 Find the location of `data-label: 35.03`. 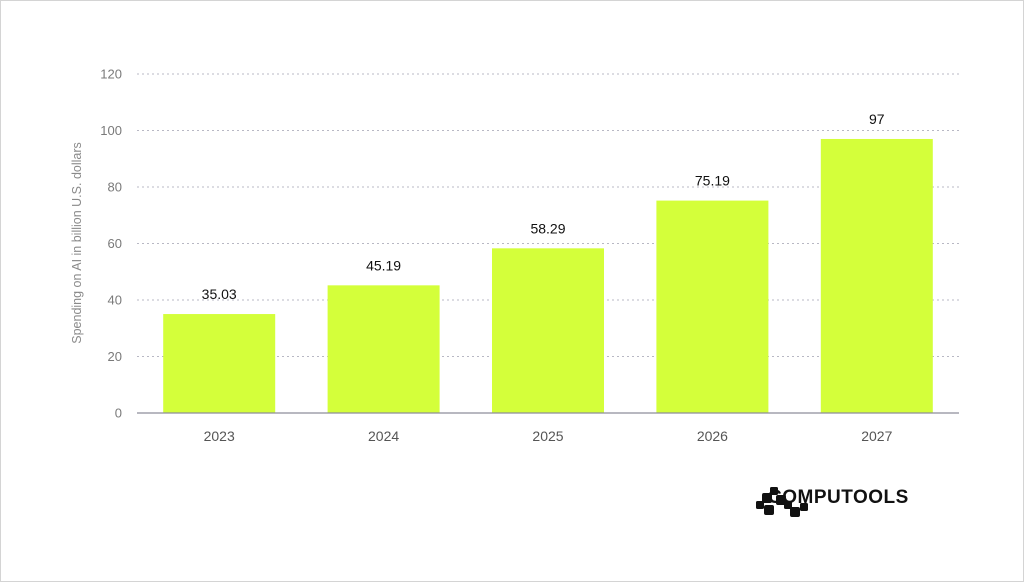

data-label: 35.03 is located at coordinates (219, 294).